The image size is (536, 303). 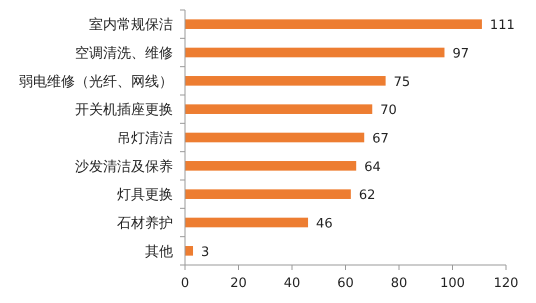 I want to click on y-tick-label: 吊灯清洁, so click(x=145, y=138).